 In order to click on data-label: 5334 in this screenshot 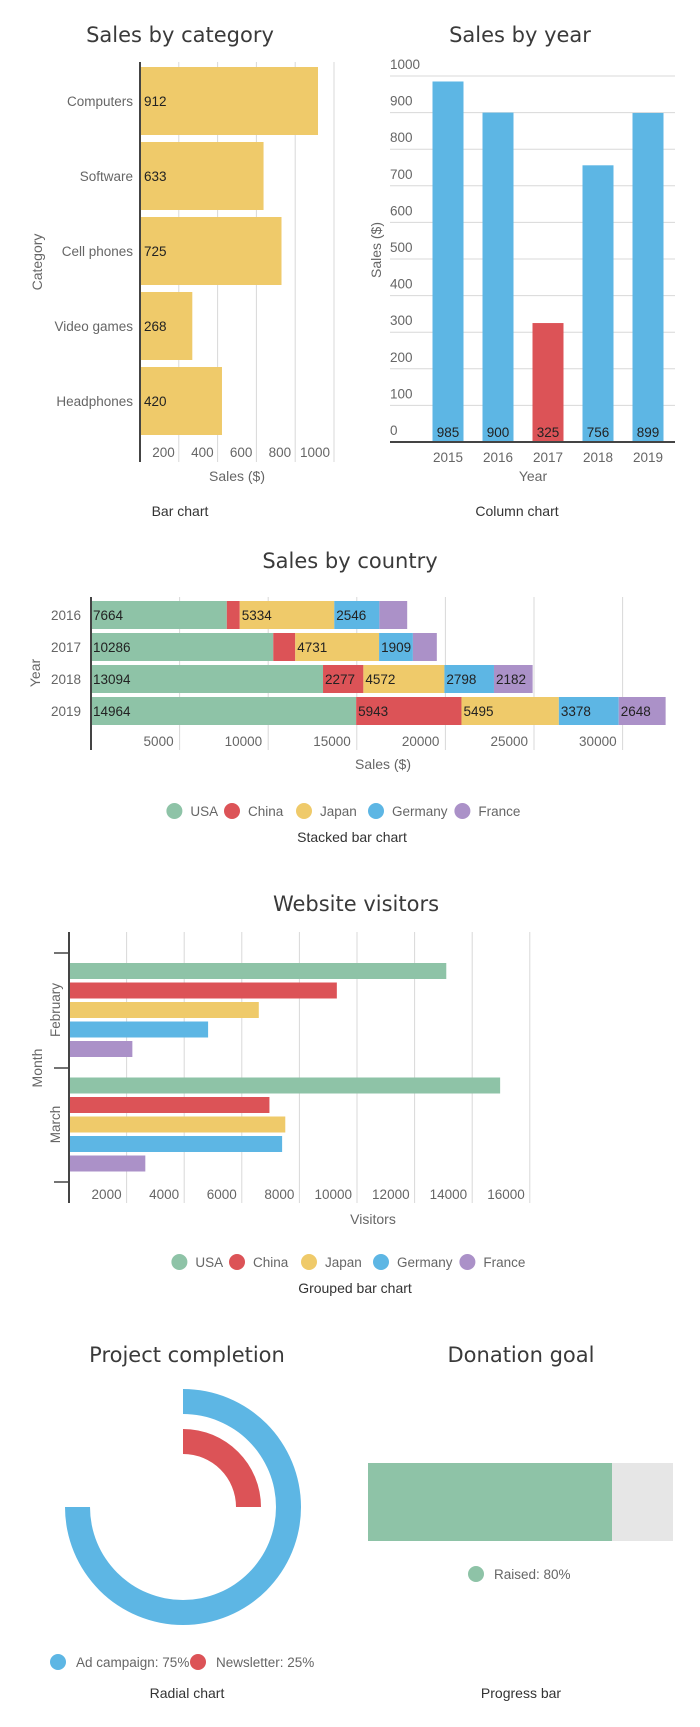, I will do `click(257, 615)`.